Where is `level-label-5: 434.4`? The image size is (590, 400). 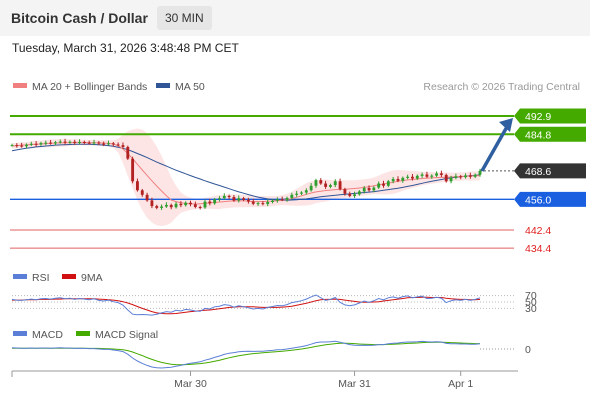 level-label-5: 434.4 is located at coordinates (538, 249).